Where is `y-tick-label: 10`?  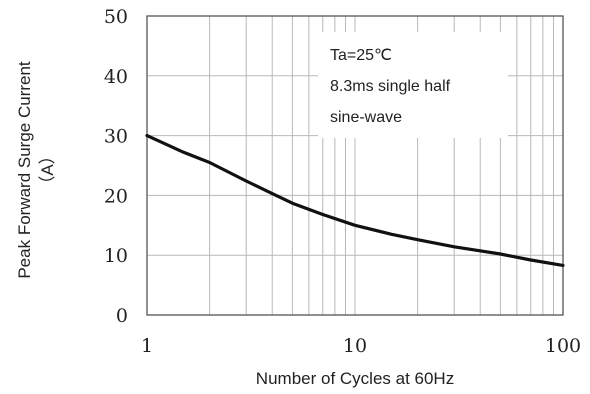
y-tick-label: 10 is located at coordinates (116, 256).